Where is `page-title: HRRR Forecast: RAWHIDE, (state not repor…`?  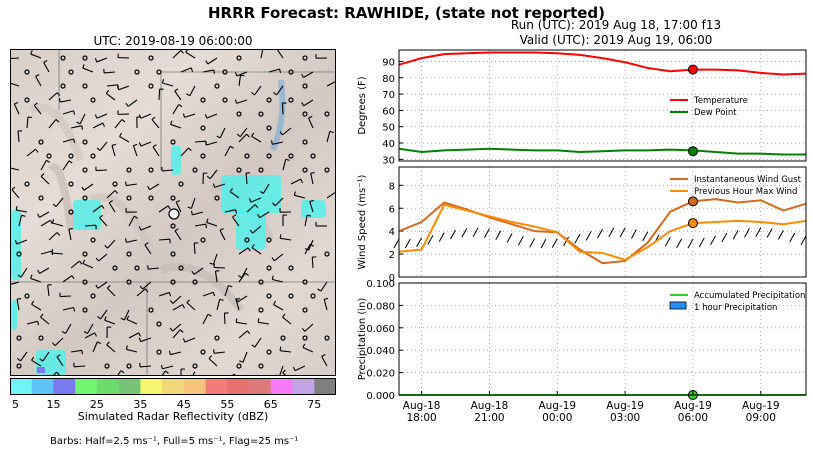 page-title: HRRR Forecast: RAWHIDE, (state not repor… is located at coordinates (406, 13).